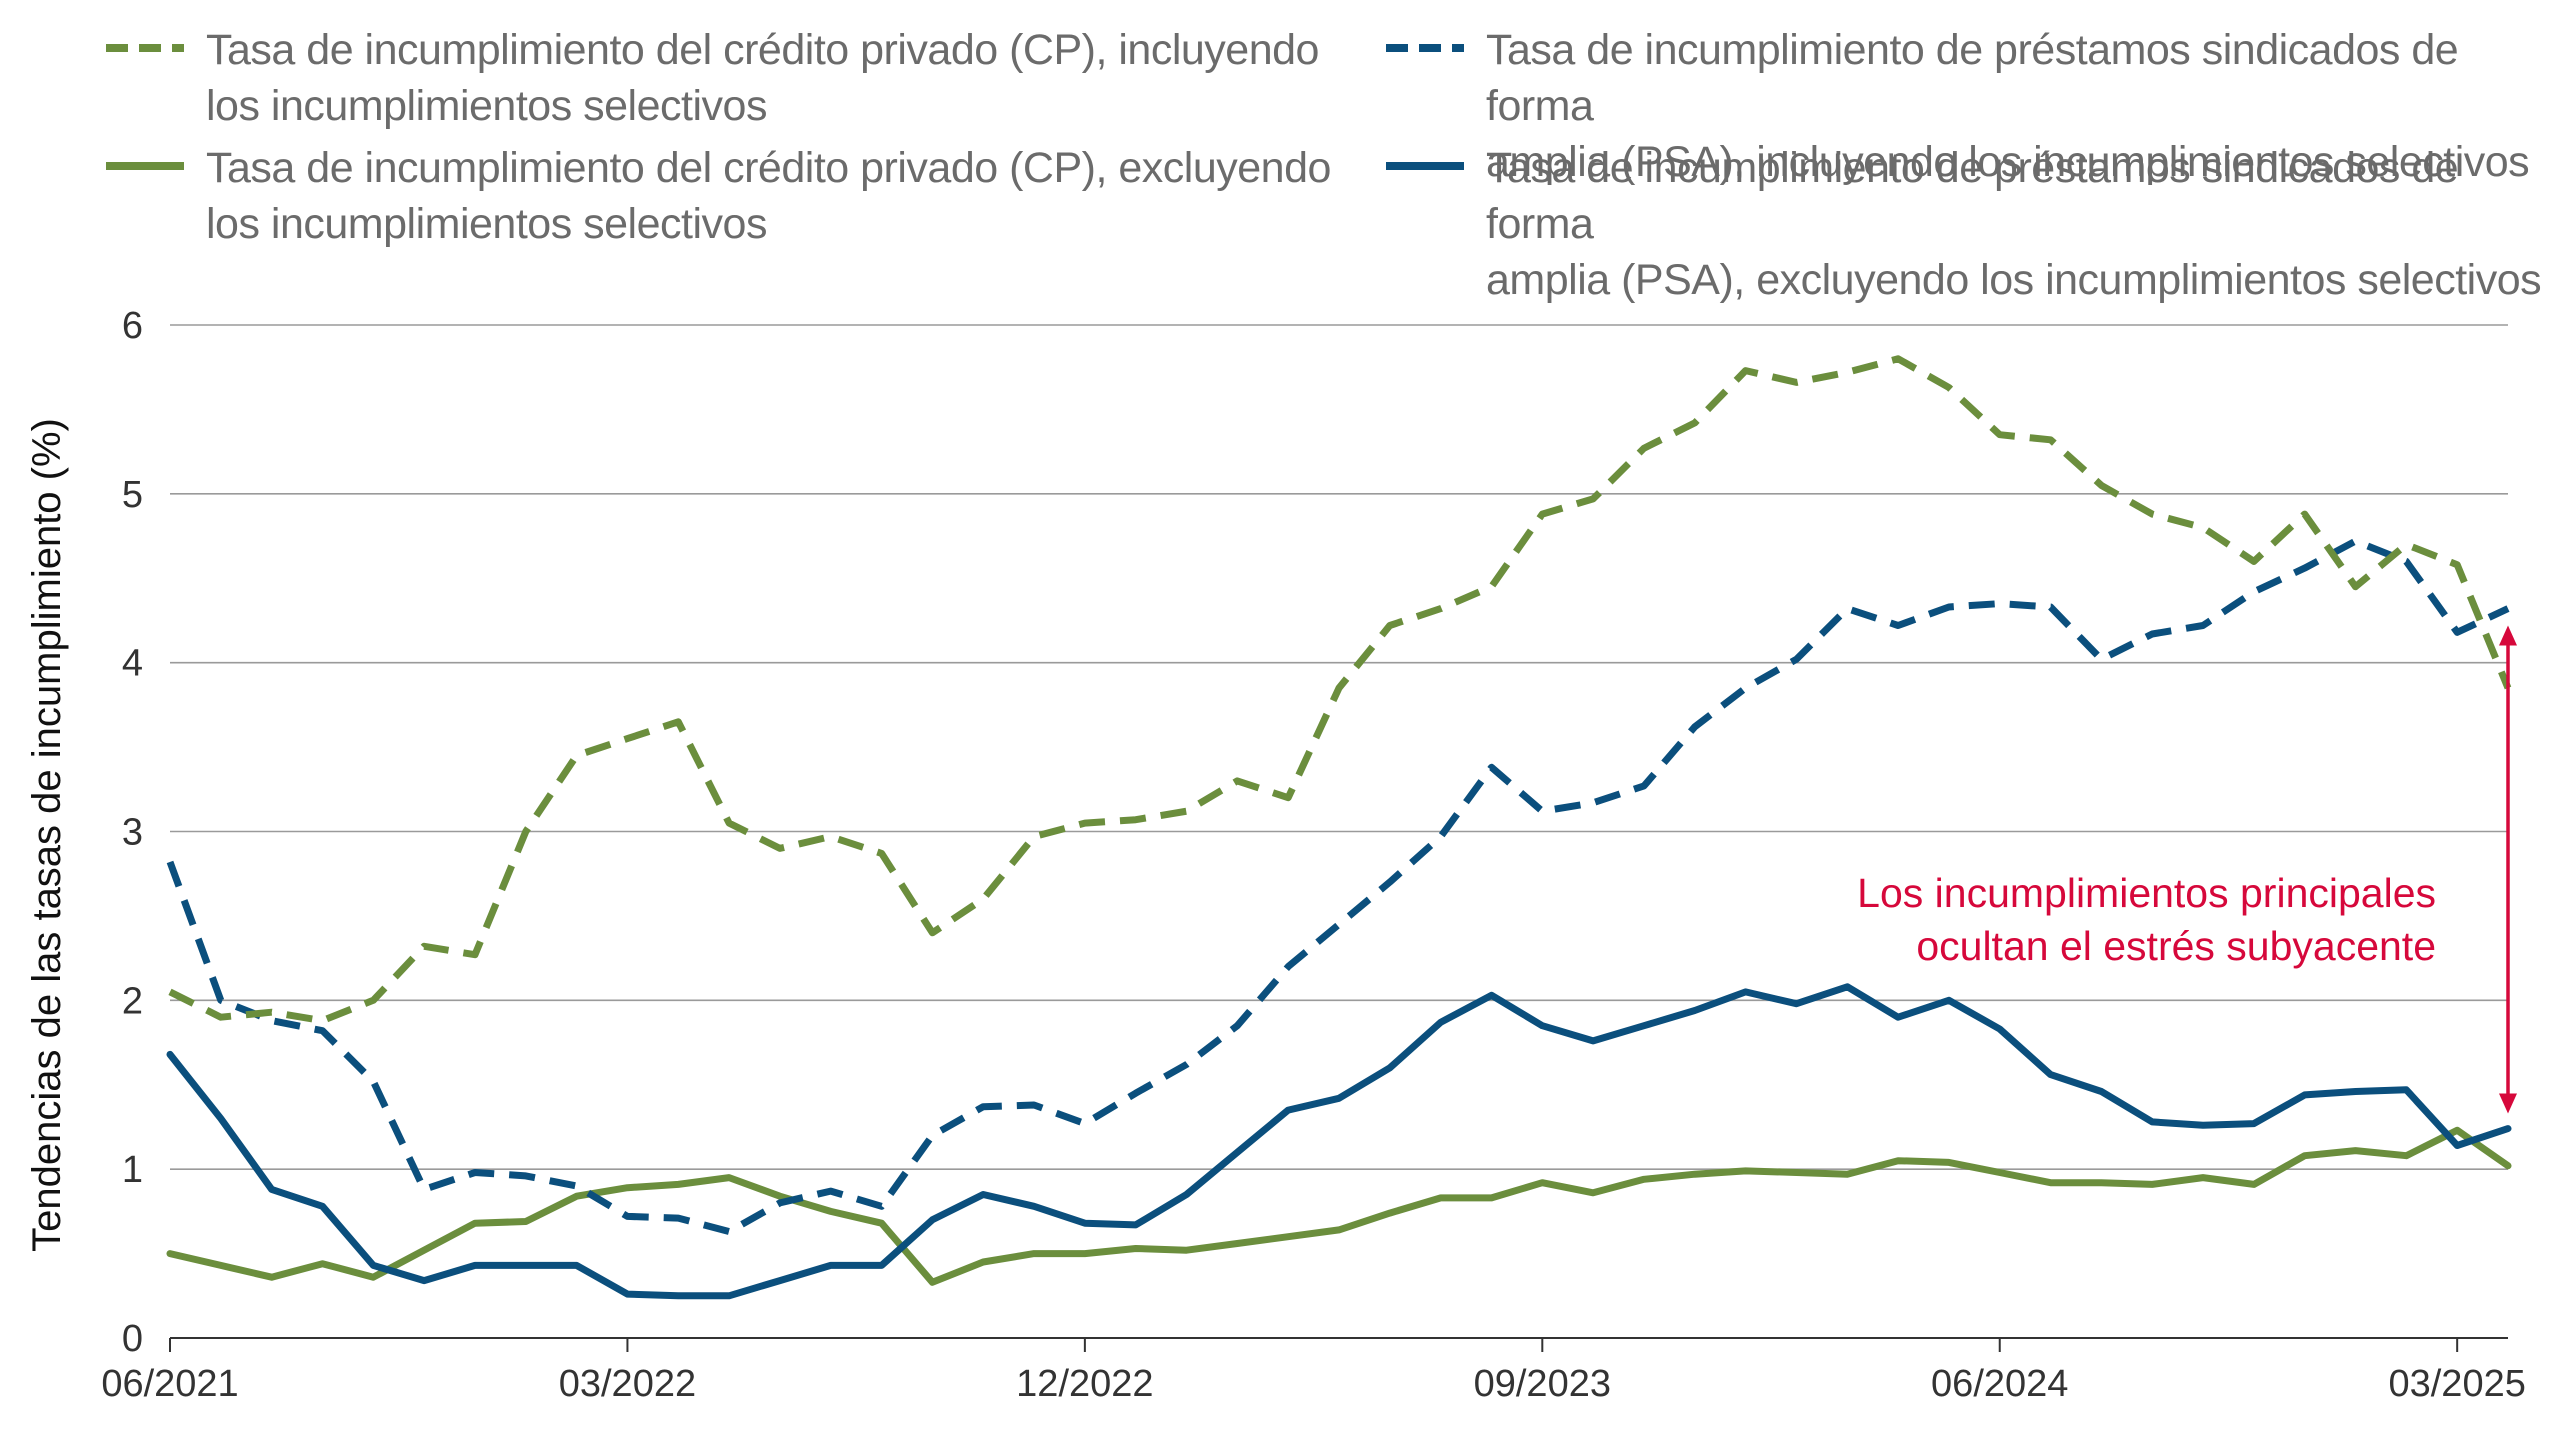 The width and height of the screenshot is (2560, 1440). Describe the element at coordinates (2508, 1103) in the screenshot. I see `annotation-arrow-head-bottom` at that location.